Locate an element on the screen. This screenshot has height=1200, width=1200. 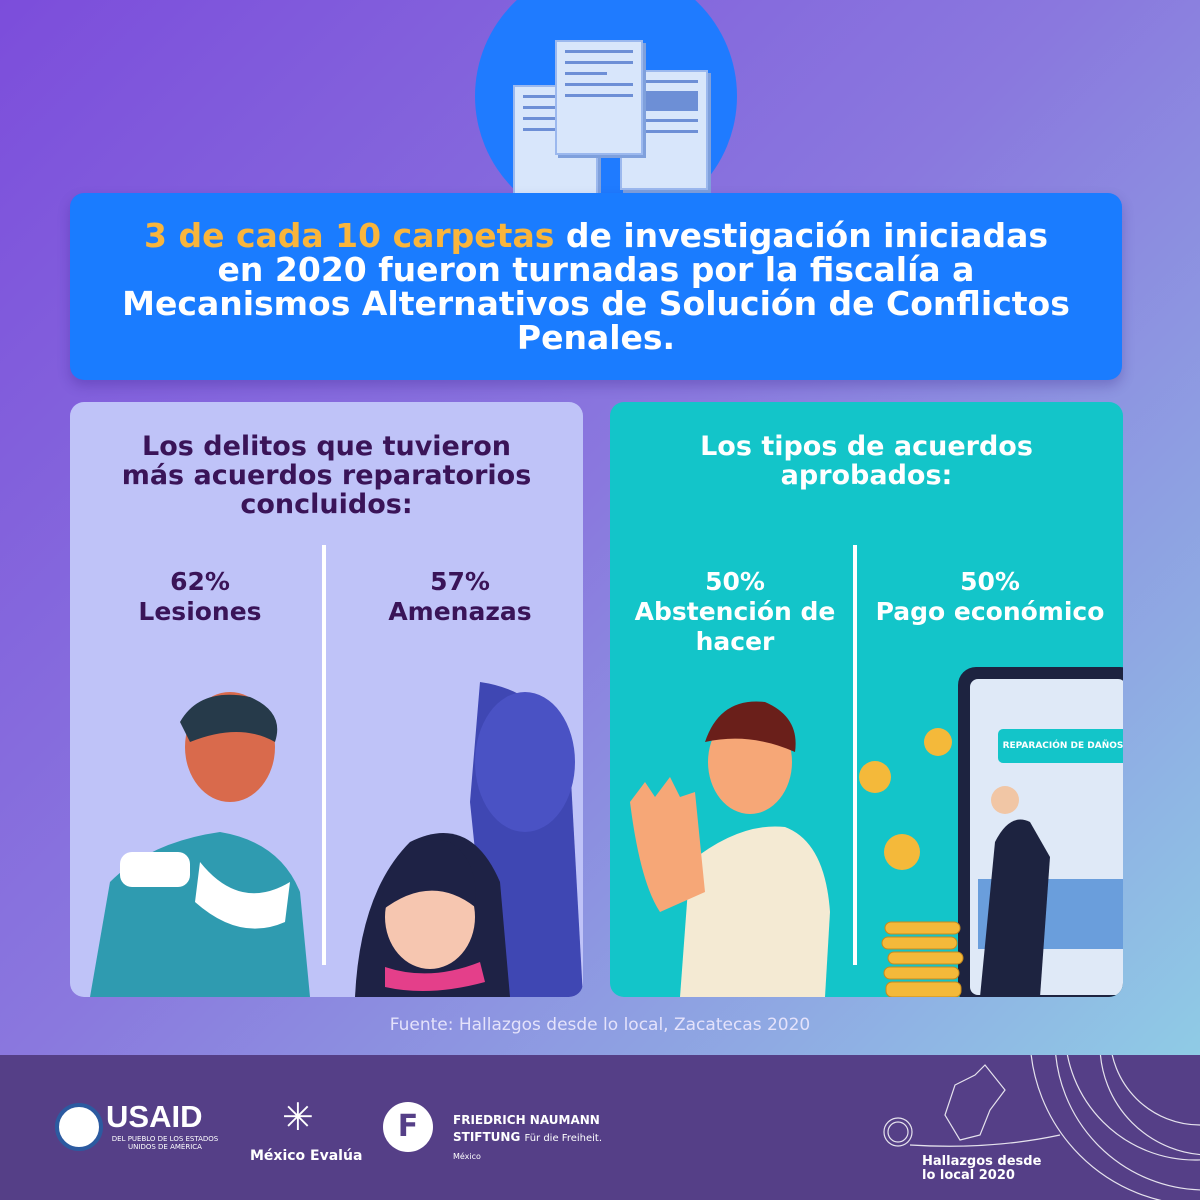
usaid-logo: USAID is located at coordinates (154, 1116).